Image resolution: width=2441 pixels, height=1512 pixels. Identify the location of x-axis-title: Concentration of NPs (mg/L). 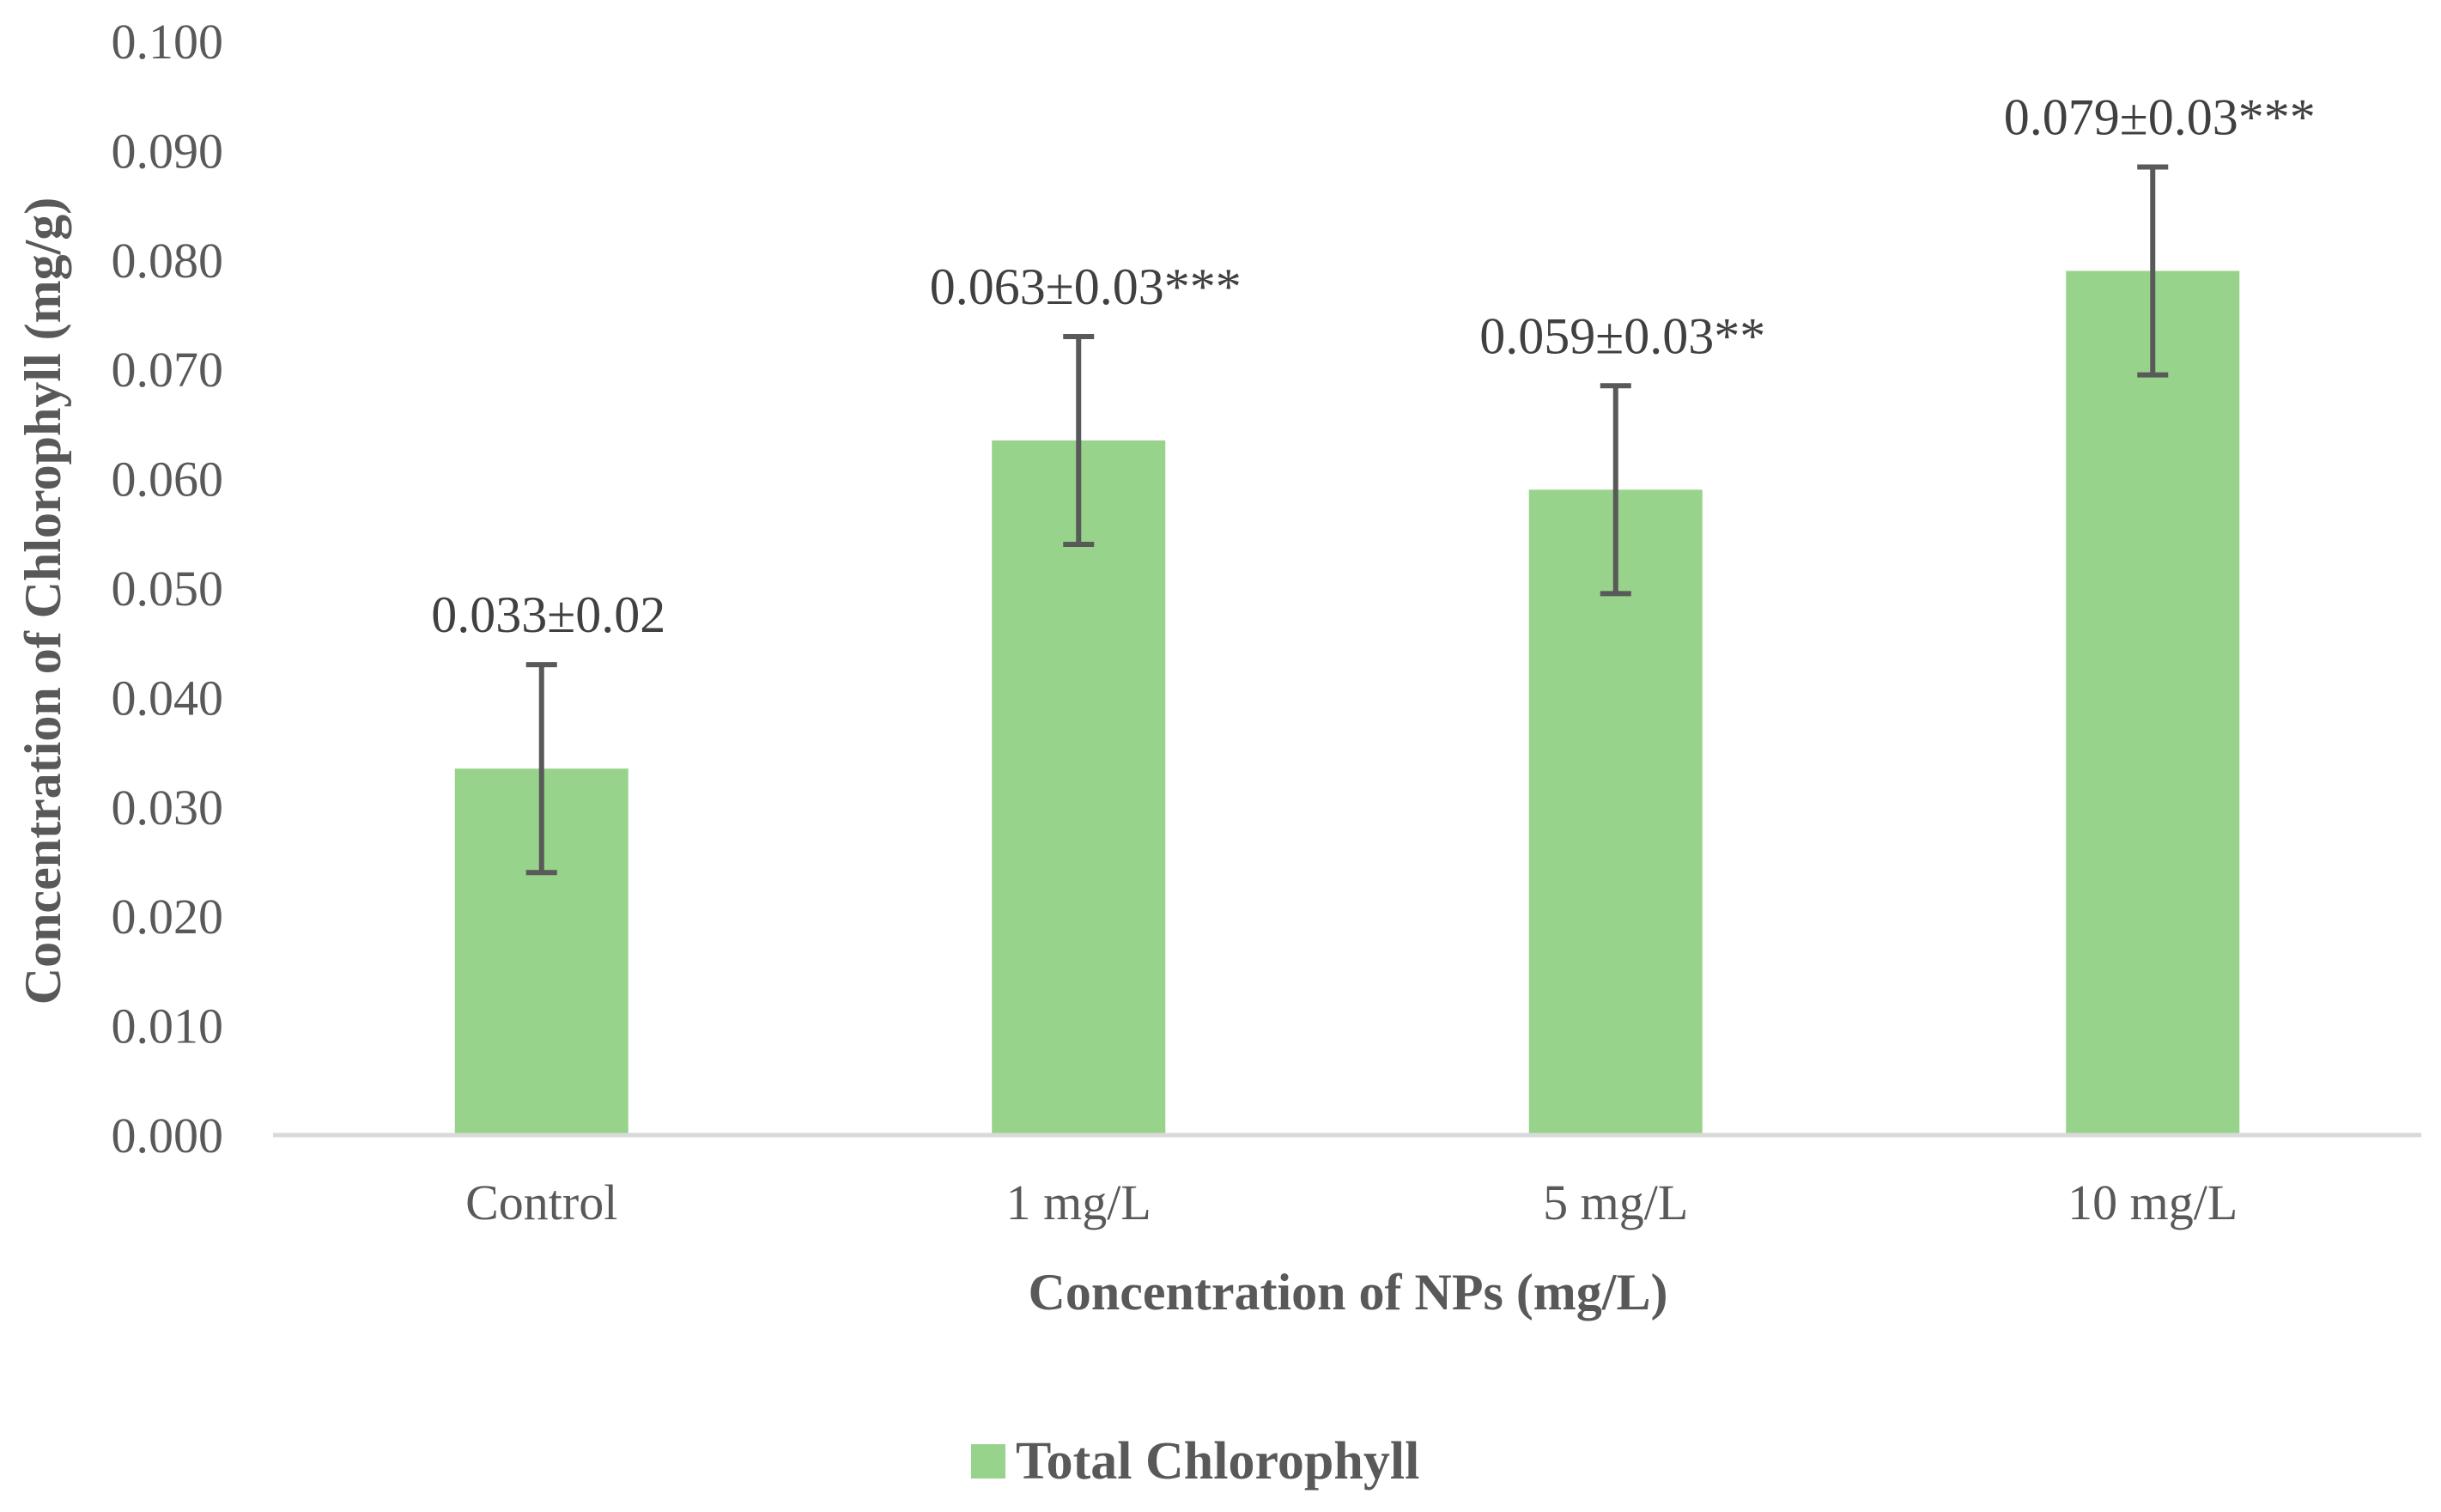
(1348, 1292).